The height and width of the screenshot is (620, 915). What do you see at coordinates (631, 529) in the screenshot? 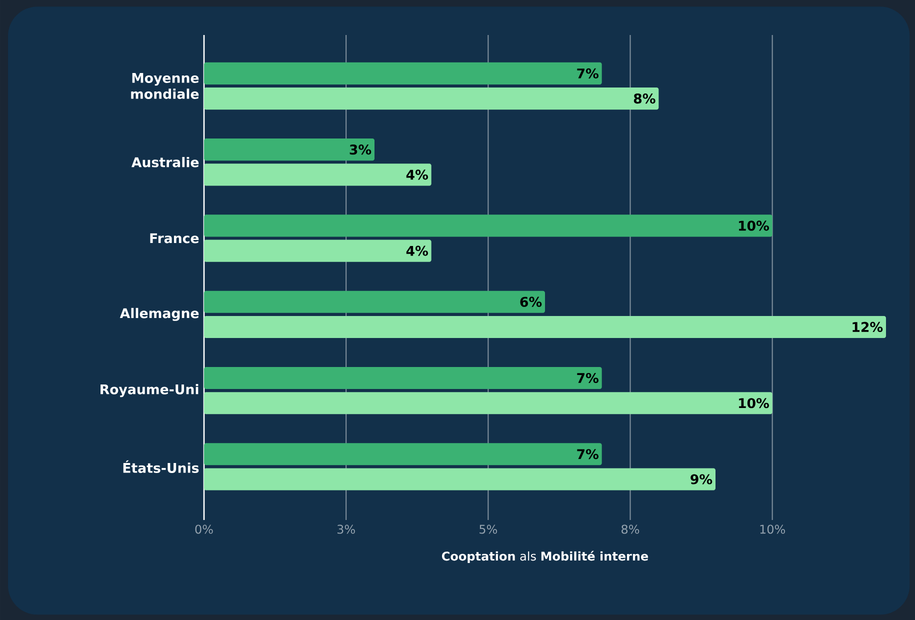
I see `x-tick-label: 8%` at bounding box center [631, 529].